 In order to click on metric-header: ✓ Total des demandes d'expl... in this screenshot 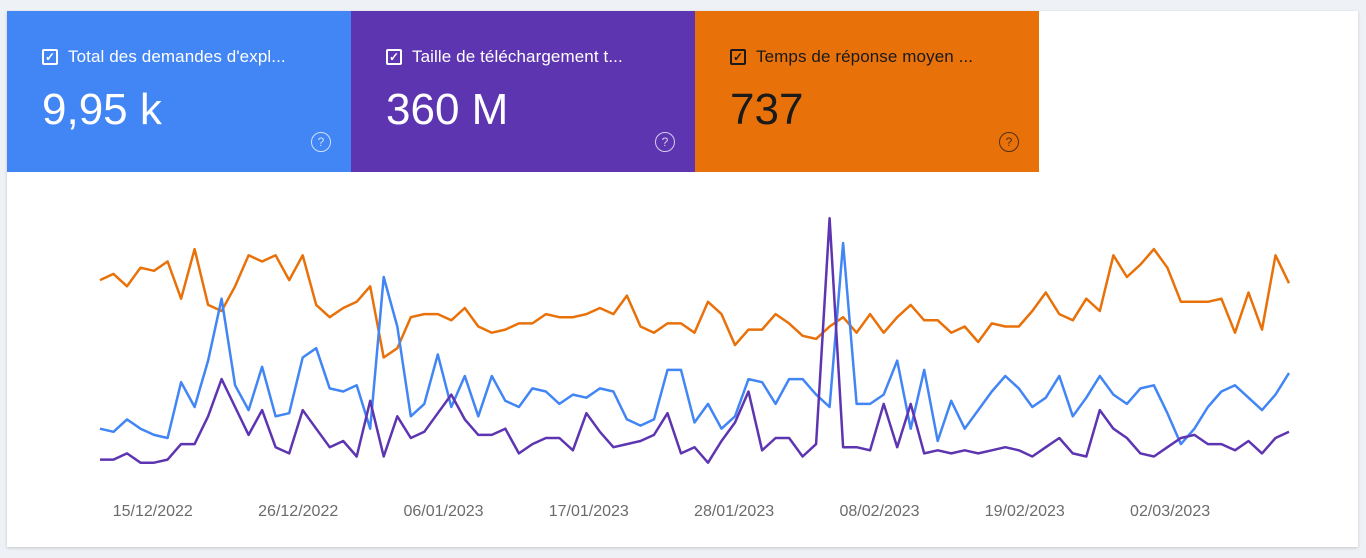, I will do `click(164, 57)`.